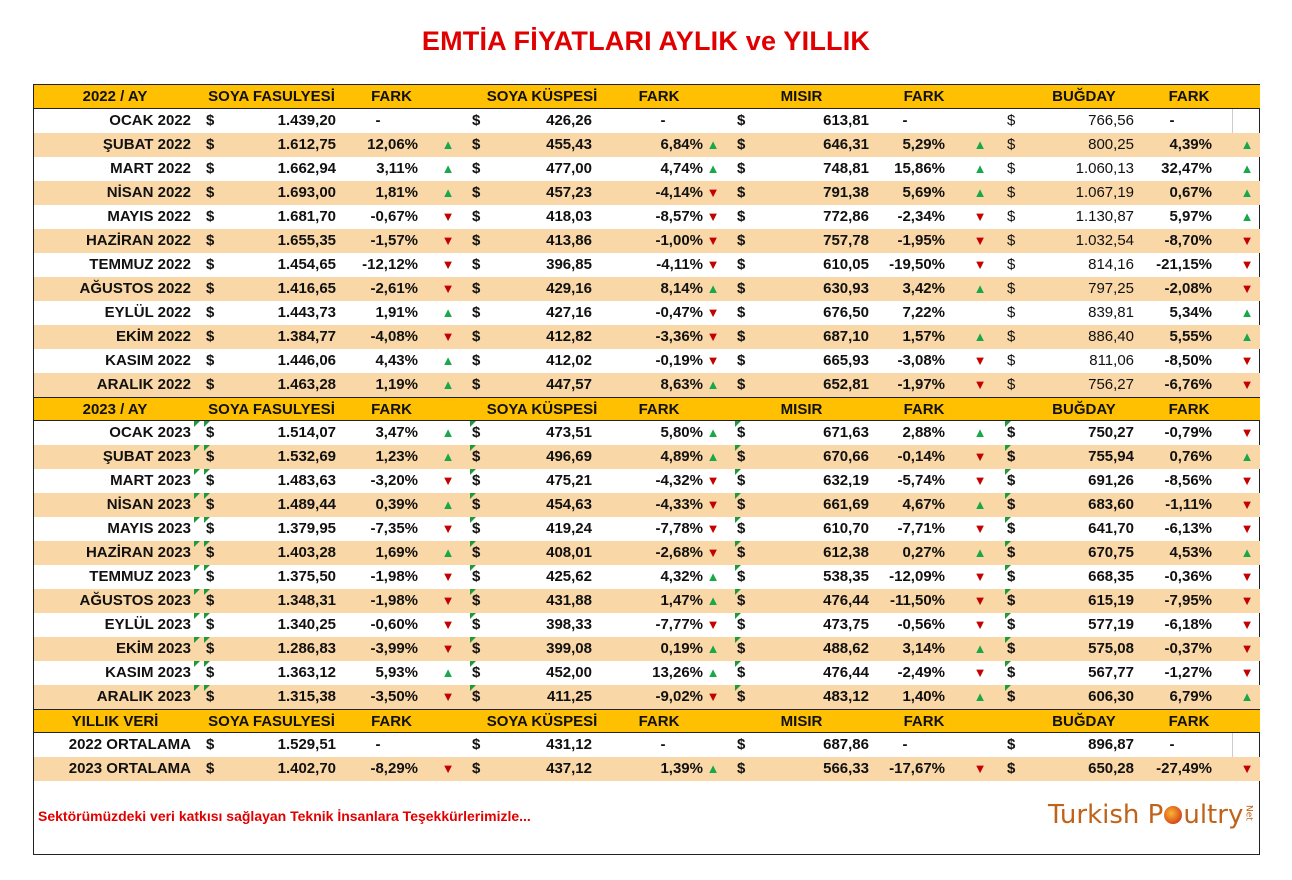 The image size is (1292, 880). Describe the element at coordinates (917, 264) in the screenshot. I see `change-percent: -19,50%` at that location.